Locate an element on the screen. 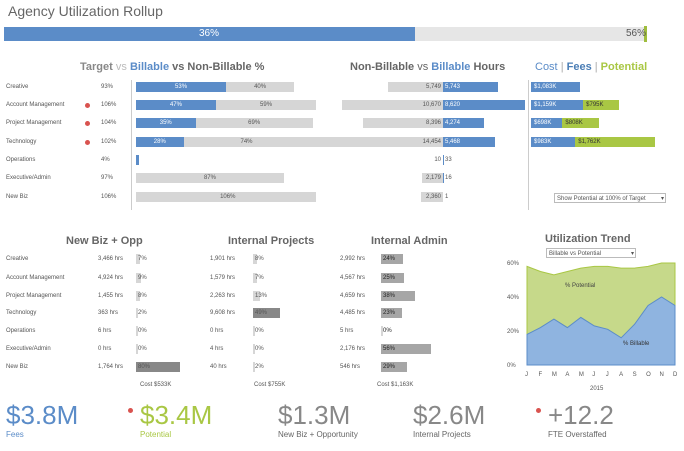 The image size is (684, 451). trend-year-label: 2015 is located at coordinates (597, 389).